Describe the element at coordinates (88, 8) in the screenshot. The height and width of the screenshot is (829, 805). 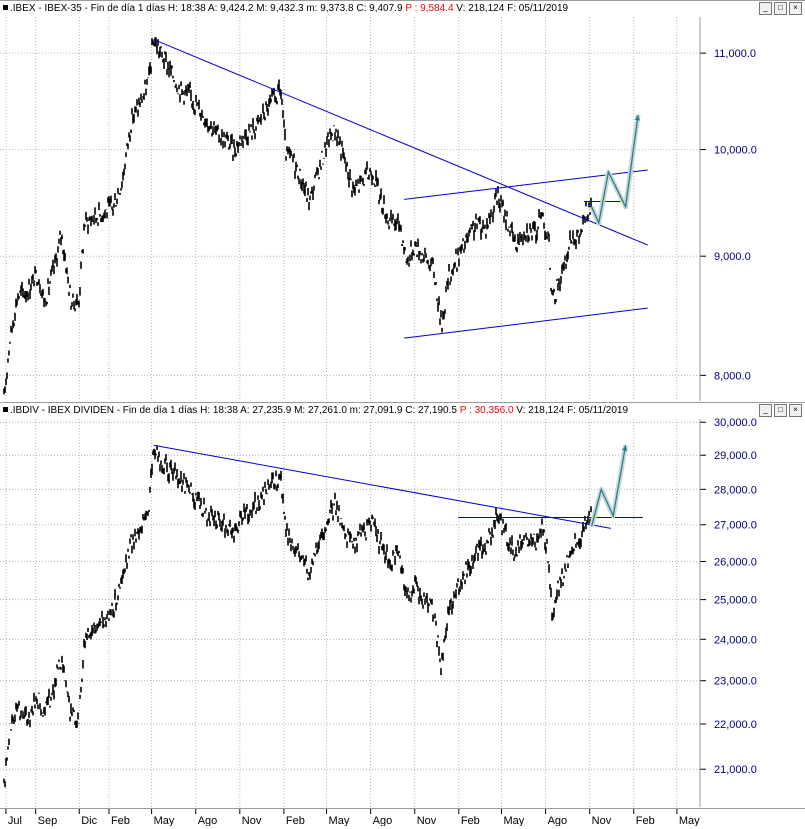
I see `ibex-symbol: .IBEX - IBEX-35 - Fin de día 1 días` at that location.